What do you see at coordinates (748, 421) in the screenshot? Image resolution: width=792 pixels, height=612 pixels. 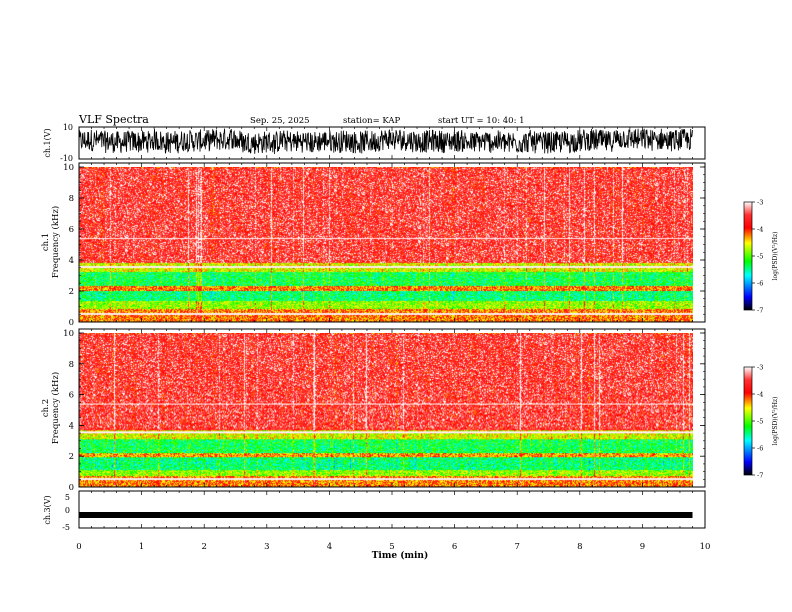 I see `ch2-colorbar-gradient` at bounding box center [748, 421].